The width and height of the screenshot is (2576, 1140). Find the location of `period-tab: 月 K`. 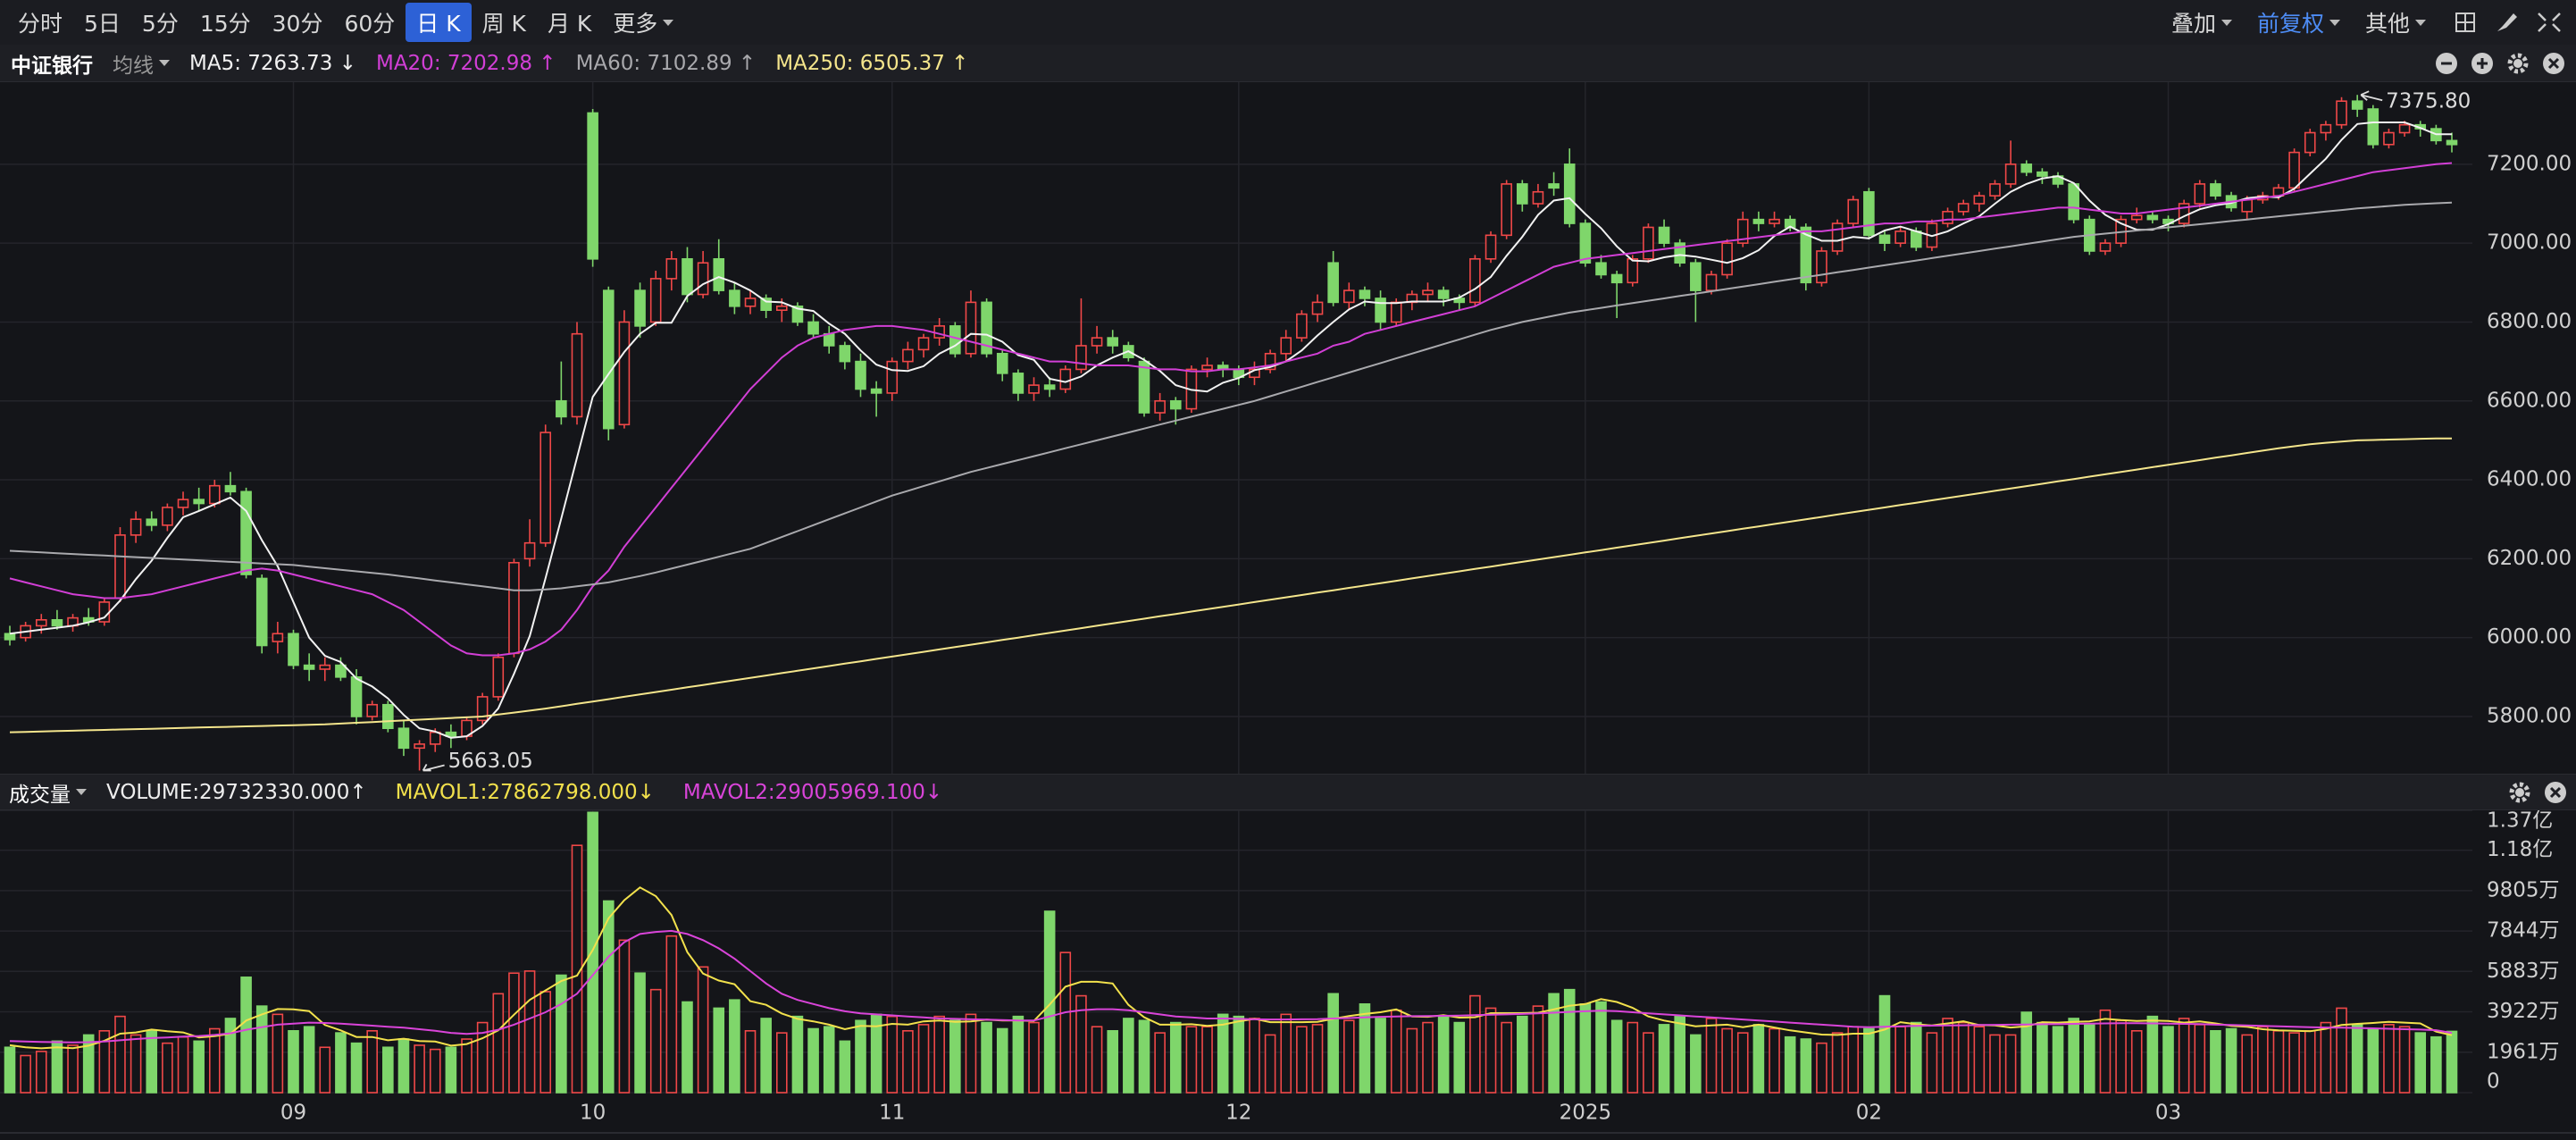

period-tab: 月 K is located at coordinates (570, 22).